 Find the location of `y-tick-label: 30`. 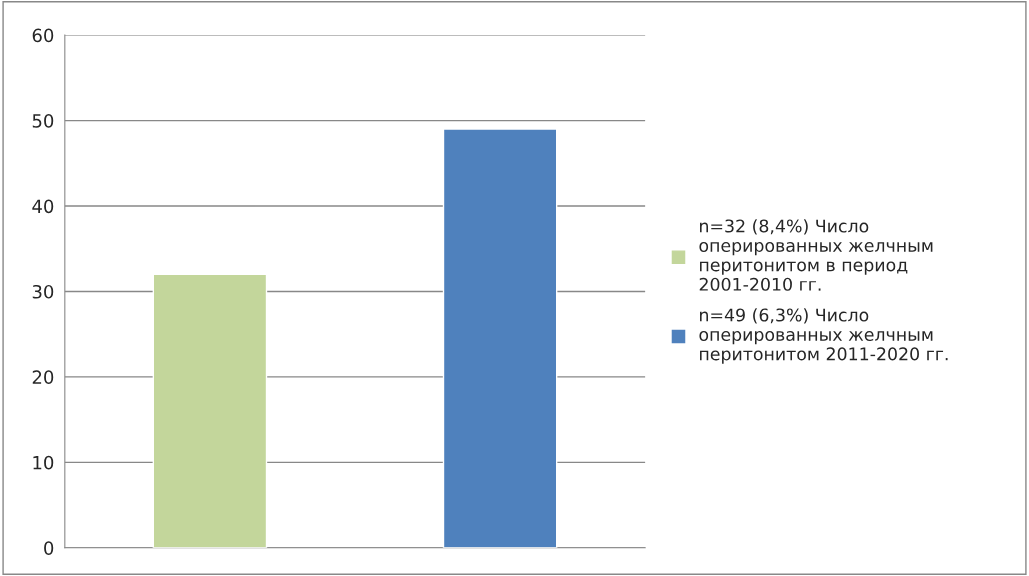

y-tick-label: 30 is located at coordinates (43, 291).